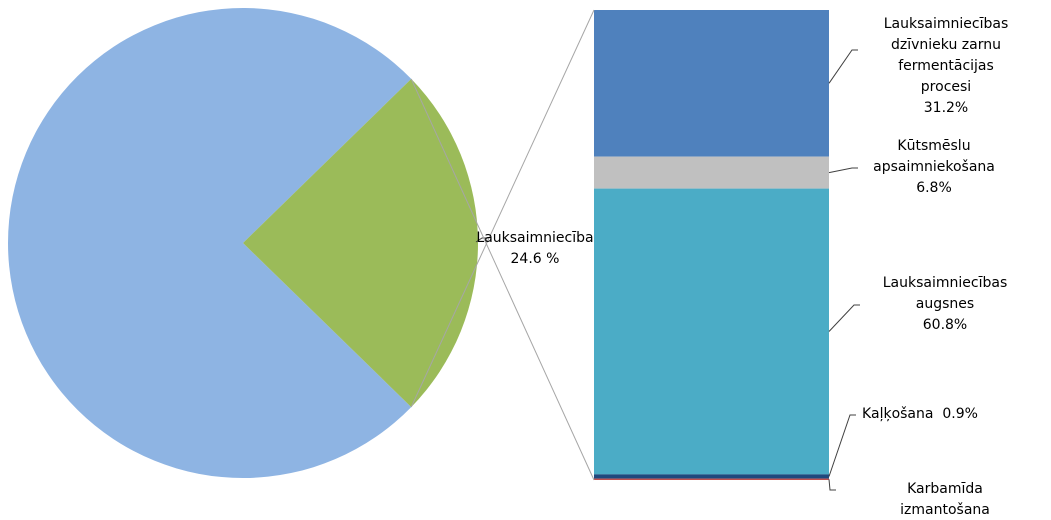 This screenshot has height=520, width=1051. I want to click on segment-value: 6.8%, so click(934, 188).